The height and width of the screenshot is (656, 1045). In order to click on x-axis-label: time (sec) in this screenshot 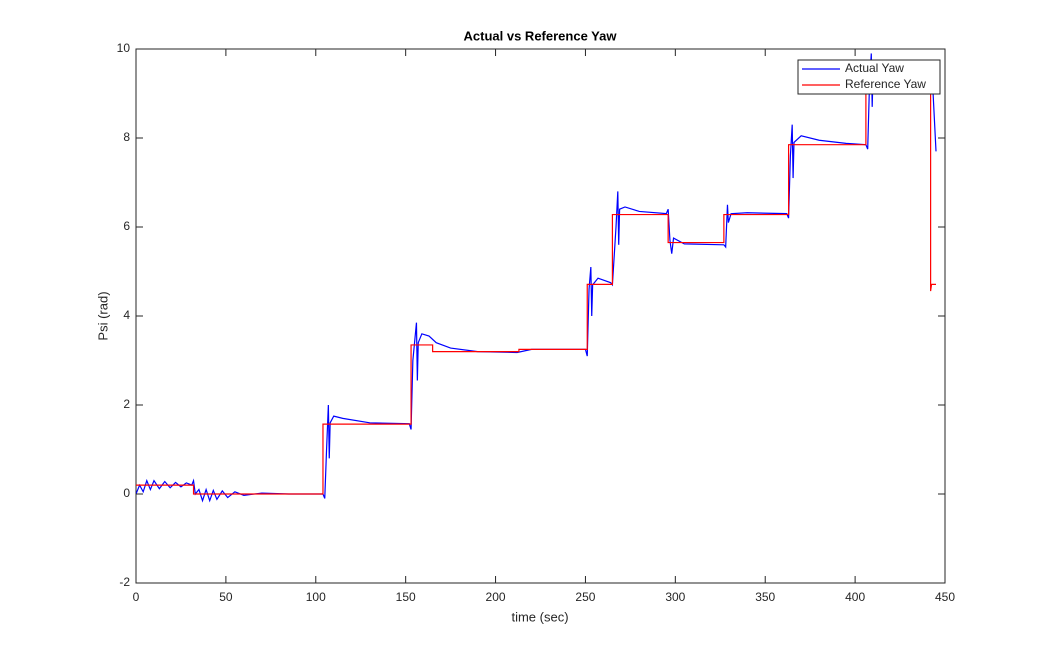, I will do `click(539, 616)`.